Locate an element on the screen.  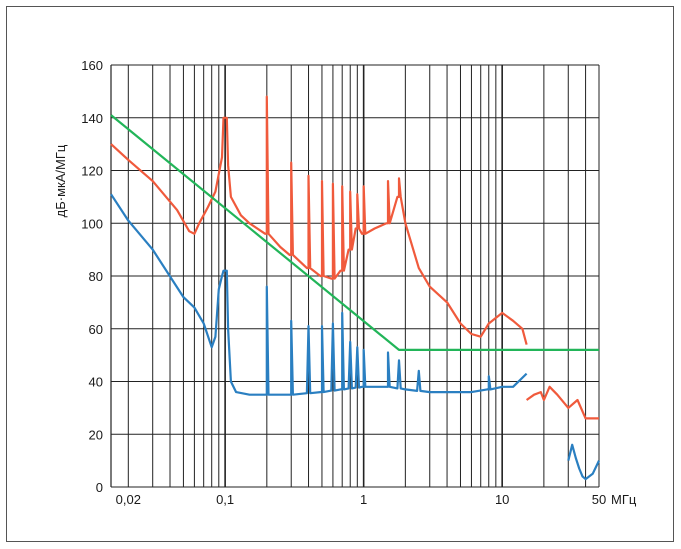
y-tick-label: 160 is located at coordinates (92, 65).